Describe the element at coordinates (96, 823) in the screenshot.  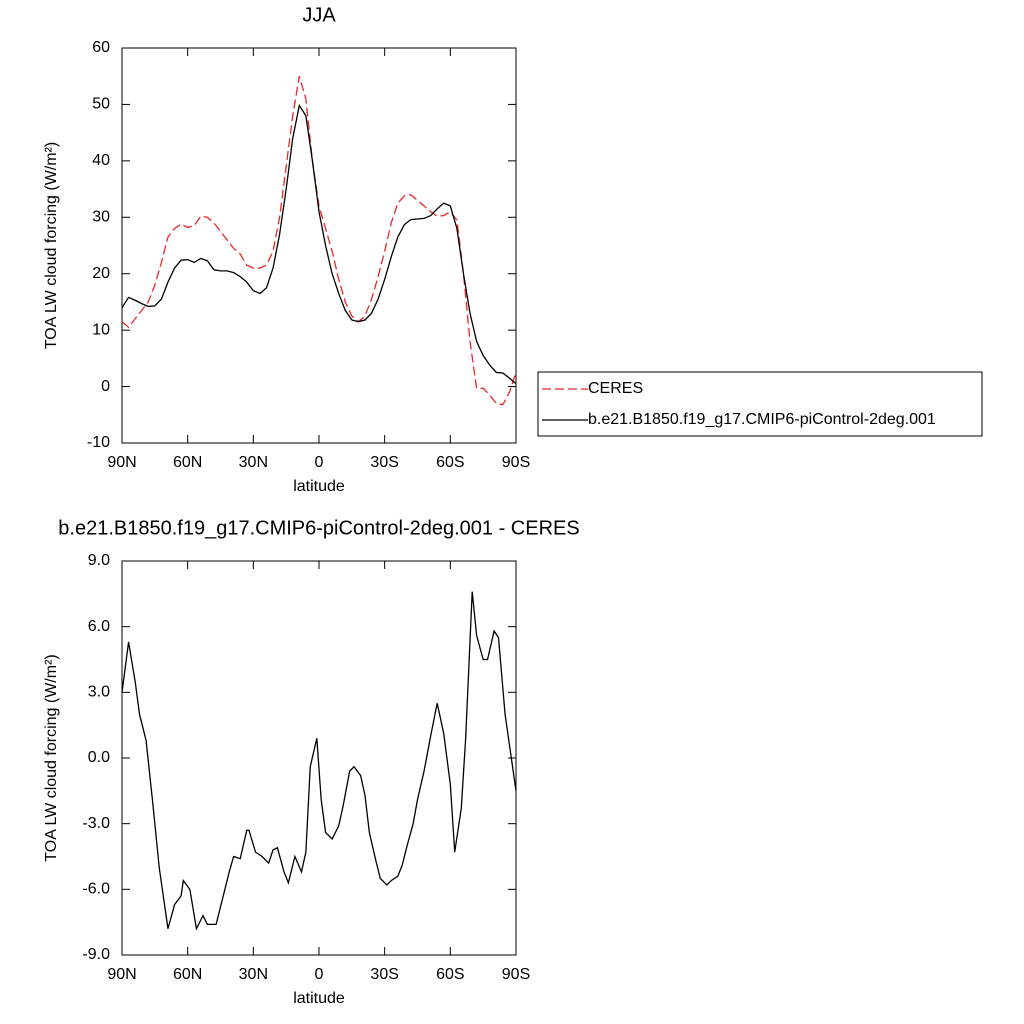
I see `y-tick-label: -3.0` at that location.